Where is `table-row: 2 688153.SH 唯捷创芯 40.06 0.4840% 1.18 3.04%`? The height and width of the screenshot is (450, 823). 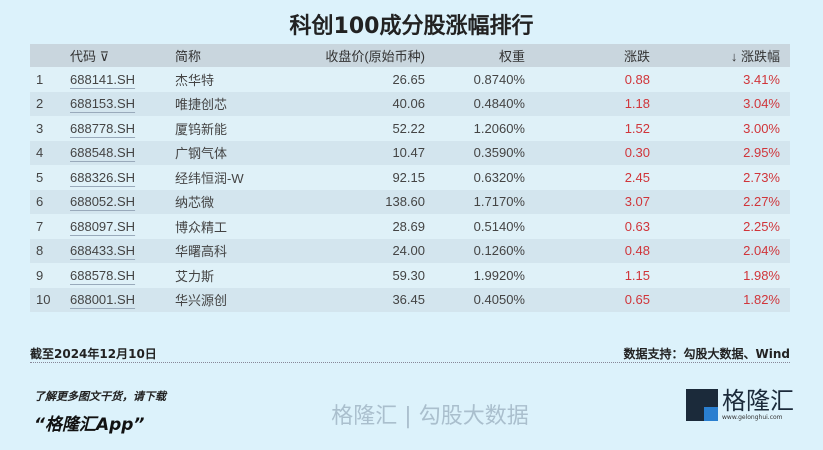
table-row: 2 688153.SH 唯捷创芯 40.06 0.4840% 1.18 3.04% is located at coordinates (410, 103).